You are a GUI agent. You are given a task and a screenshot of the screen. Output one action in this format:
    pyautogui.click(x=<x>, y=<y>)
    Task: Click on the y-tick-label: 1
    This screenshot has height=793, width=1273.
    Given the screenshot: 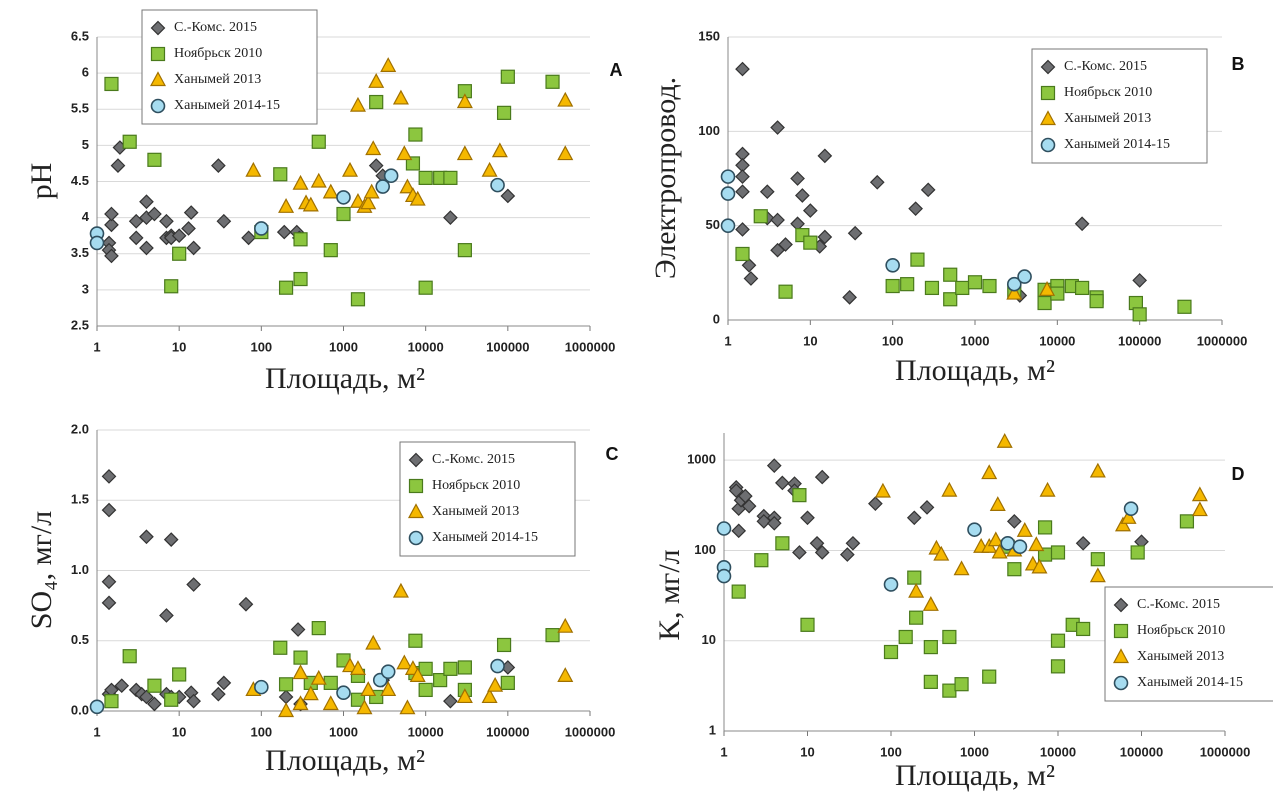 What is the action you would take?
    pyautogui.click(x=712, y=729)
    